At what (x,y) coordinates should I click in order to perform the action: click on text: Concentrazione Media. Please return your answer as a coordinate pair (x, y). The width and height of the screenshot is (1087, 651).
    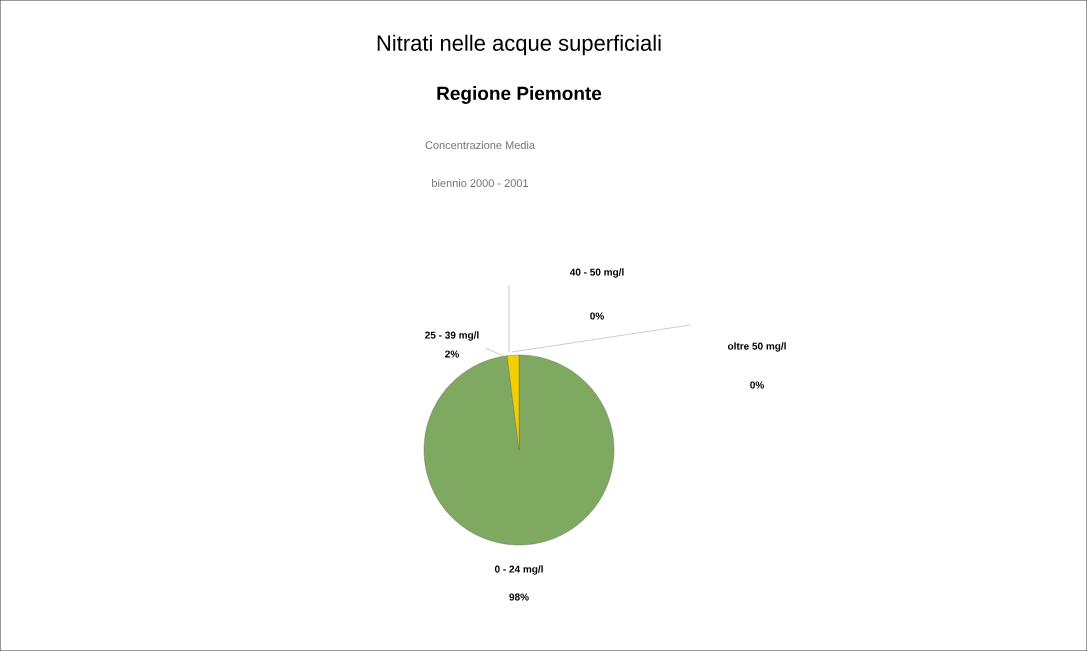
    Looking at the image, I should click on (480, 145).